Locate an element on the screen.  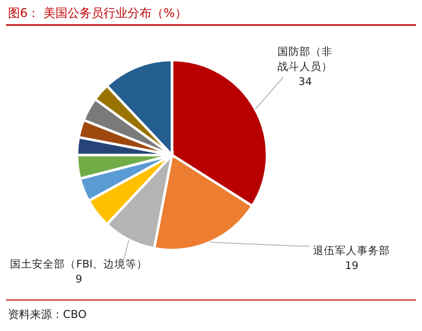
data-label: 9 is located at coordinates (79, 280).